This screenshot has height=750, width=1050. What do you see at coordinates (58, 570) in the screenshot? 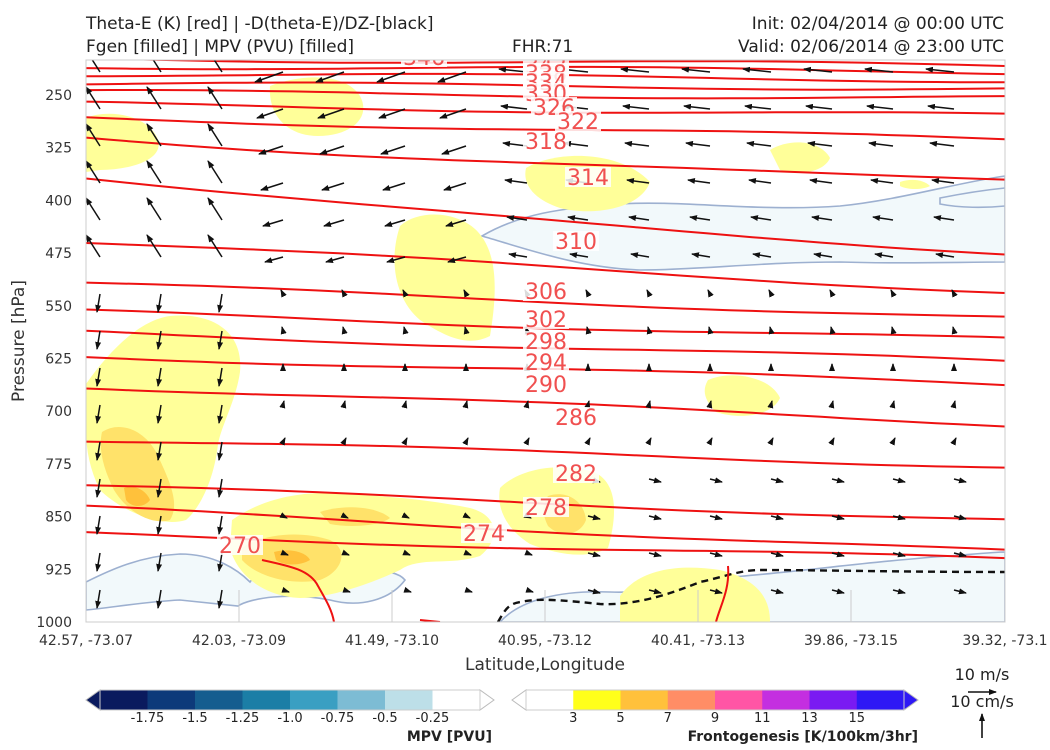
I see `y-tick-925: 925` at bounding box center [58, 570].